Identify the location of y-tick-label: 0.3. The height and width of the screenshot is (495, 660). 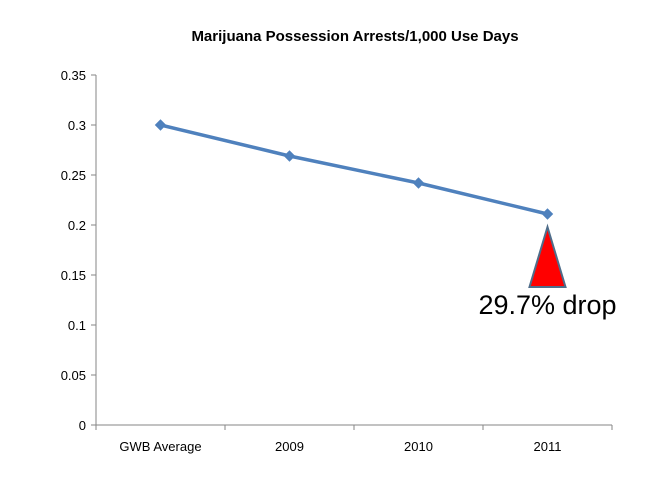
(77, 125).